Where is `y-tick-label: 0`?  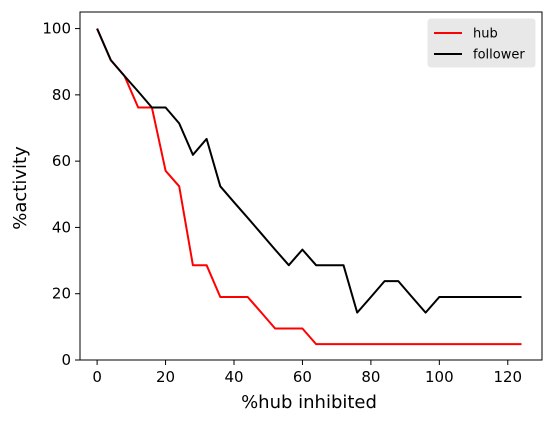
y-tick-label: 0 is located at coordinates (66, 360).